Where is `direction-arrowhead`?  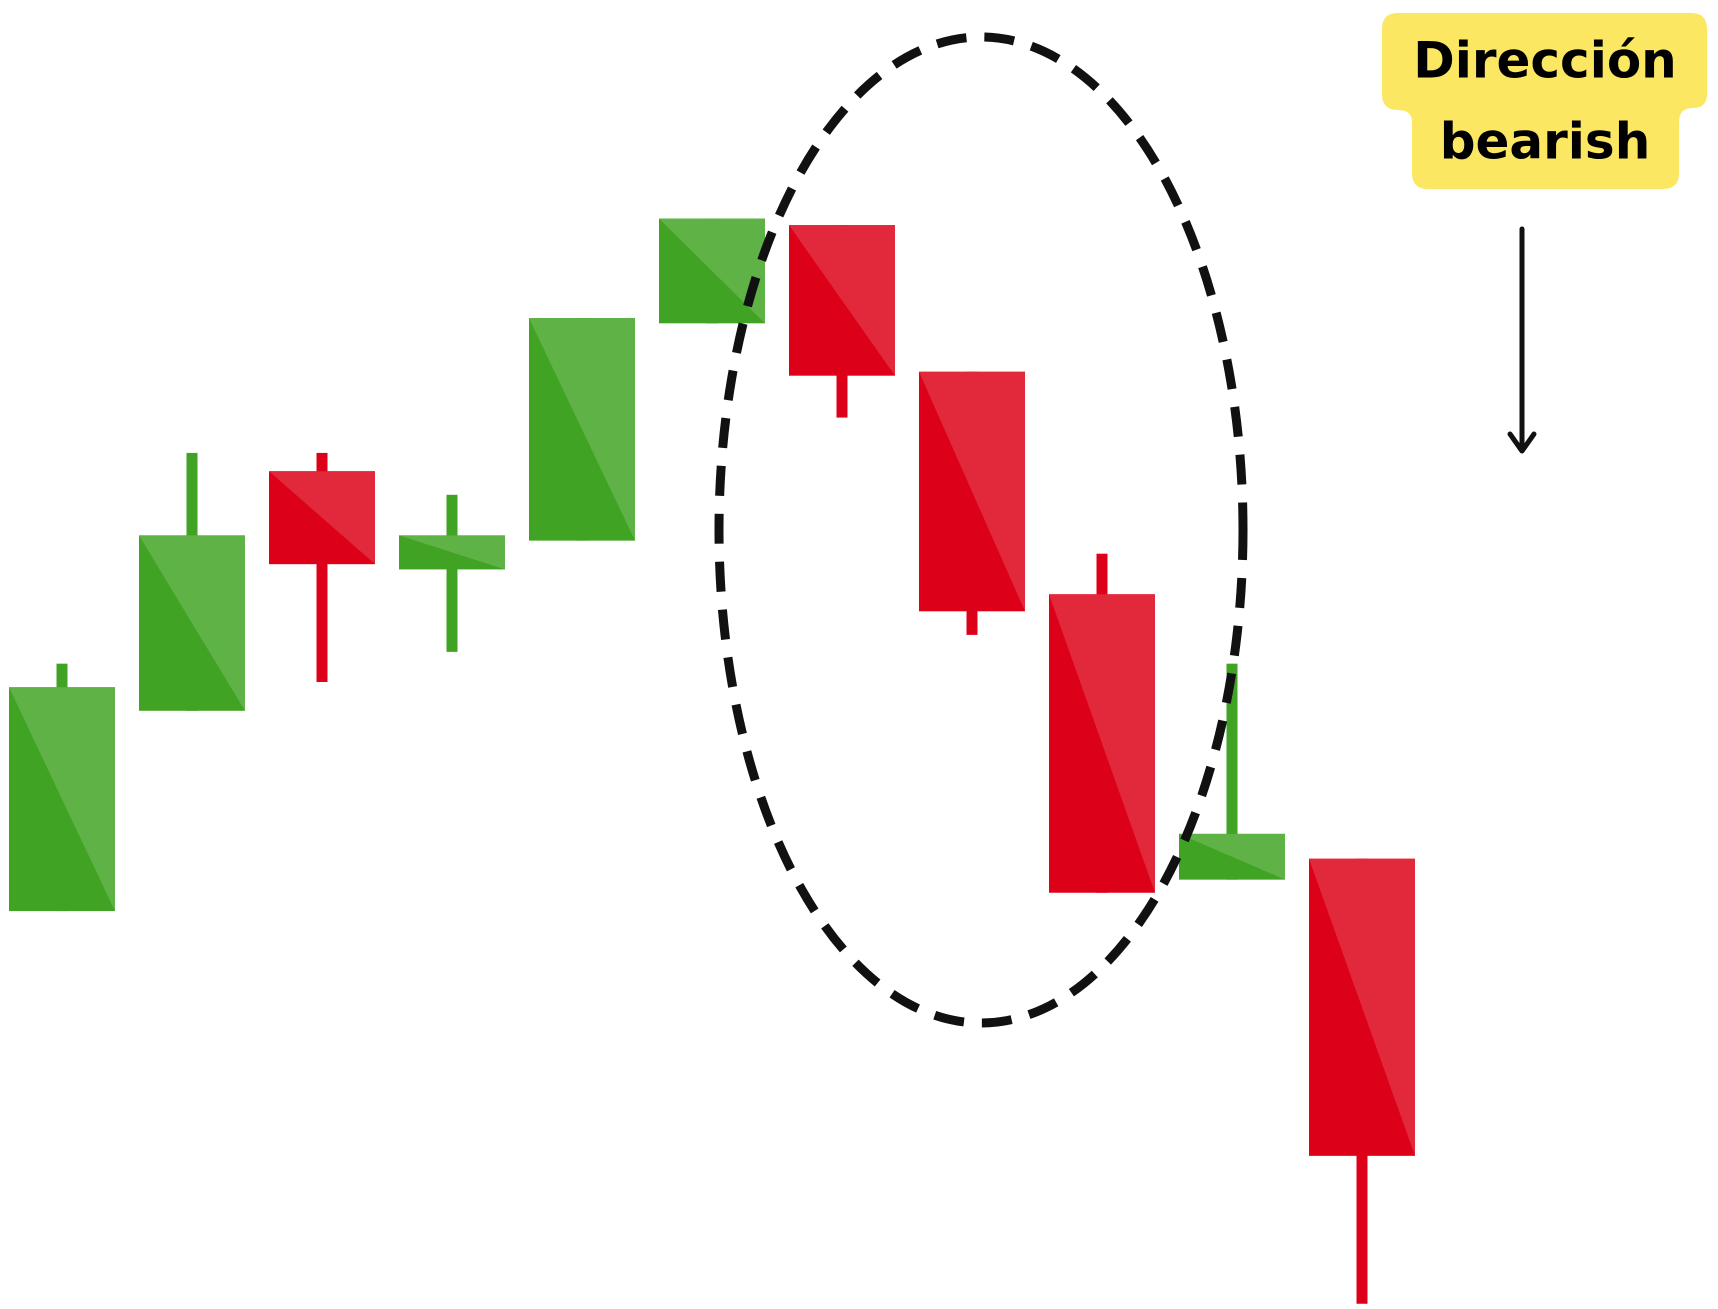 direction-arrowhead is located at coordinates (1522, 442).